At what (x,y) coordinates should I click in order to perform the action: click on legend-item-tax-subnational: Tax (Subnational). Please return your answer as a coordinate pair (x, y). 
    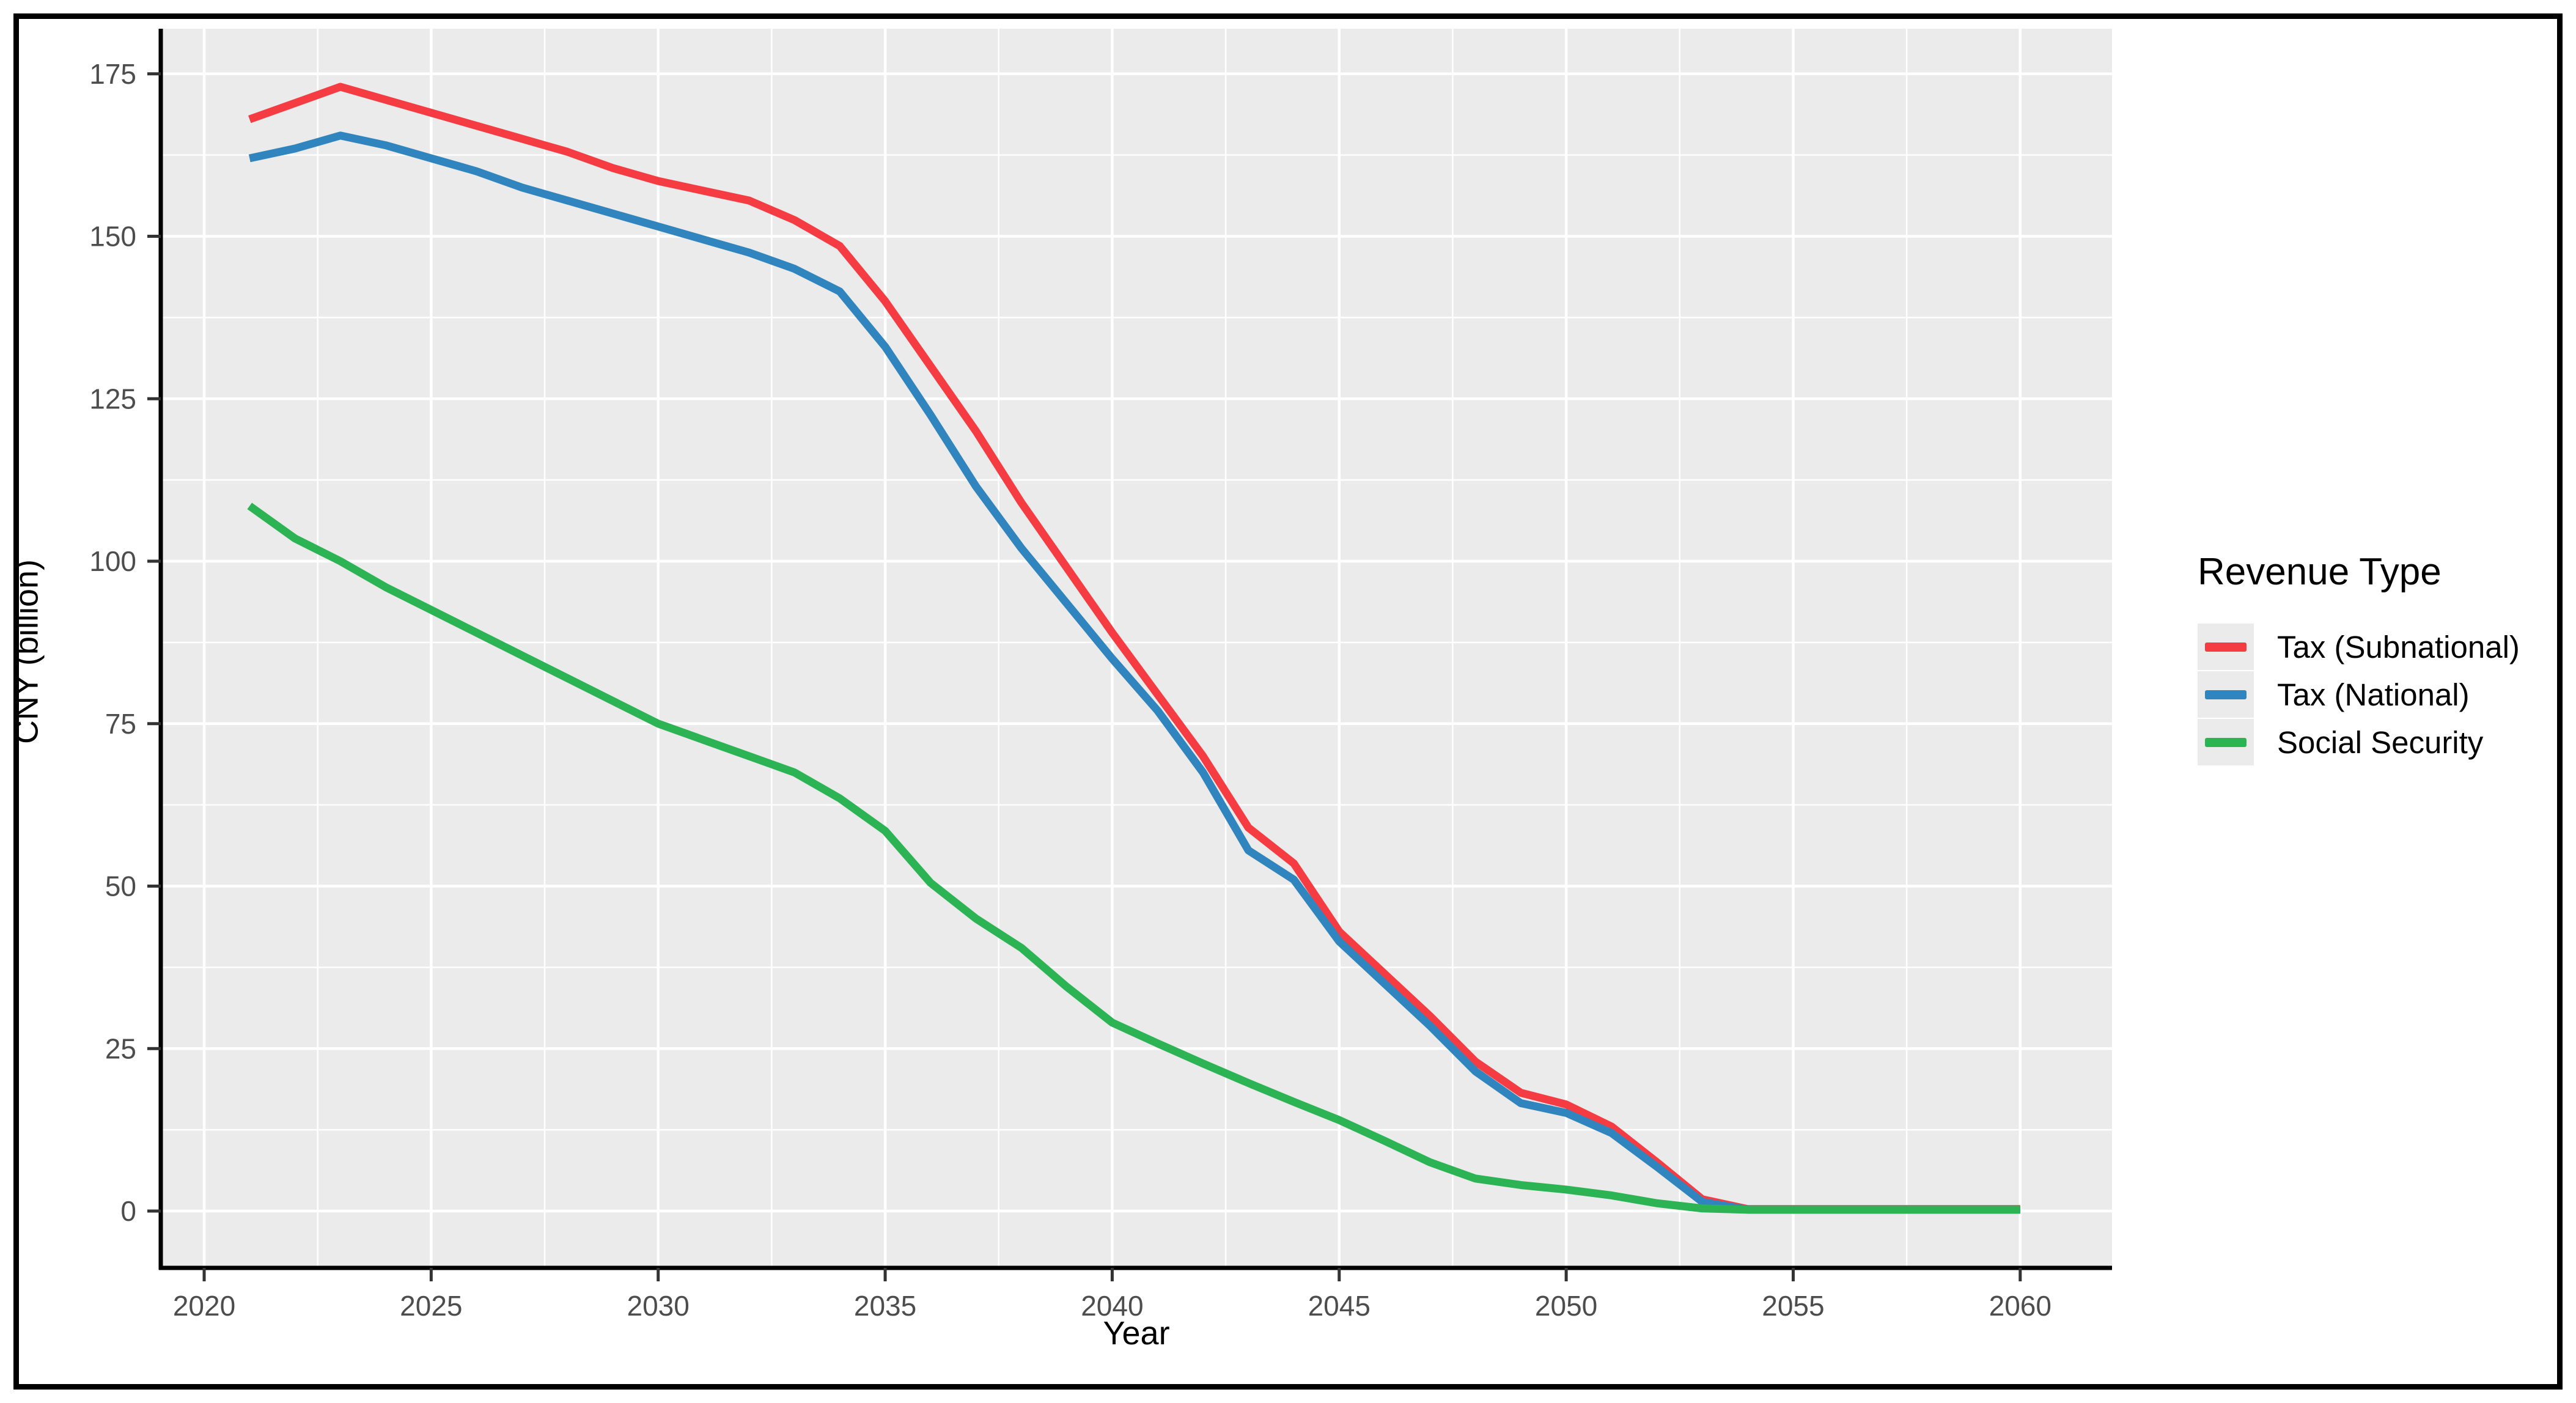
    Looking at the image, I should click on (2359, 647).